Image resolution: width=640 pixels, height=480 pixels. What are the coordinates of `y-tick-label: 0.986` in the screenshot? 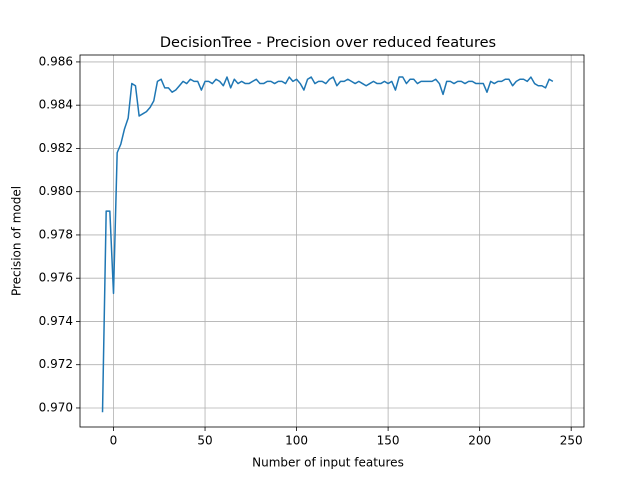 It's located at (56, 61).